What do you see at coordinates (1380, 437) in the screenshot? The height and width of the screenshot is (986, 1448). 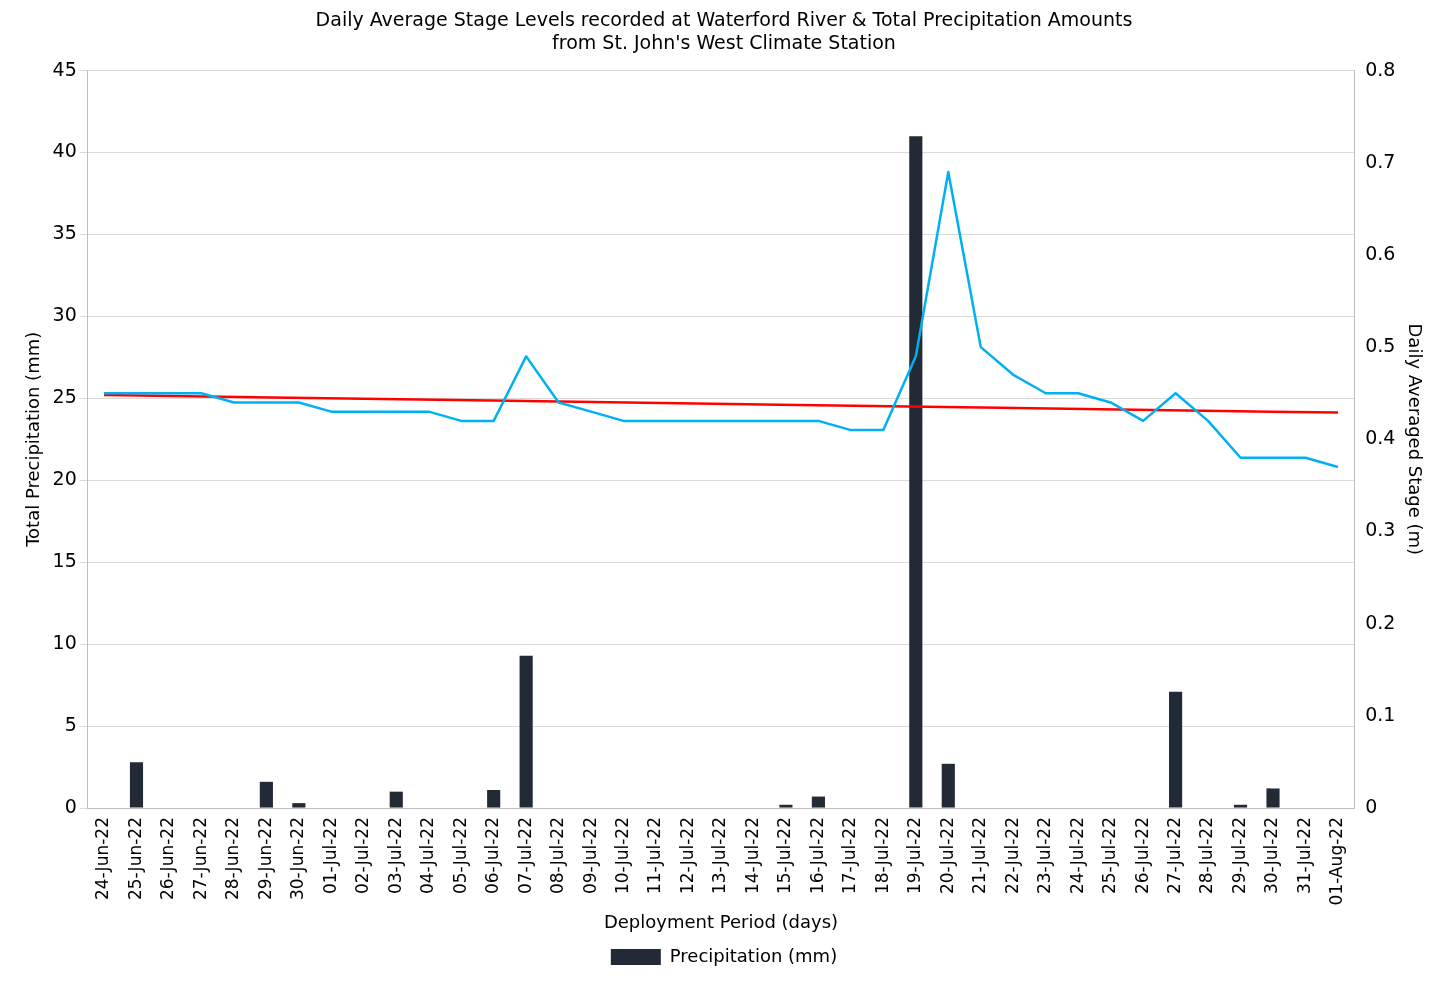 I see `y2-tick-label: 0.4` at bounding box center [1380, 437].